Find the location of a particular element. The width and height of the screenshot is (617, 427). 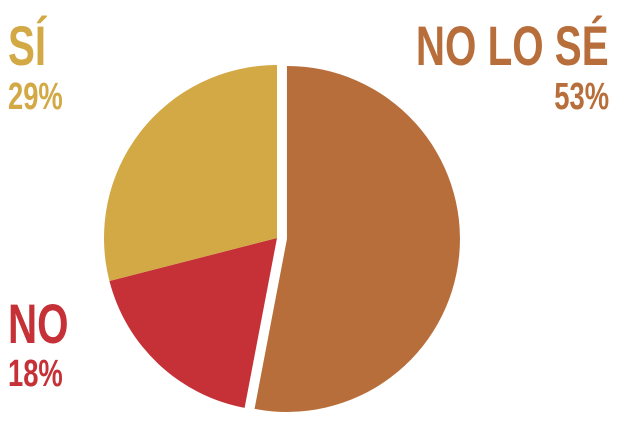

label-no-lo-se: NO LO SÉ is located at coordinates (512, 45).